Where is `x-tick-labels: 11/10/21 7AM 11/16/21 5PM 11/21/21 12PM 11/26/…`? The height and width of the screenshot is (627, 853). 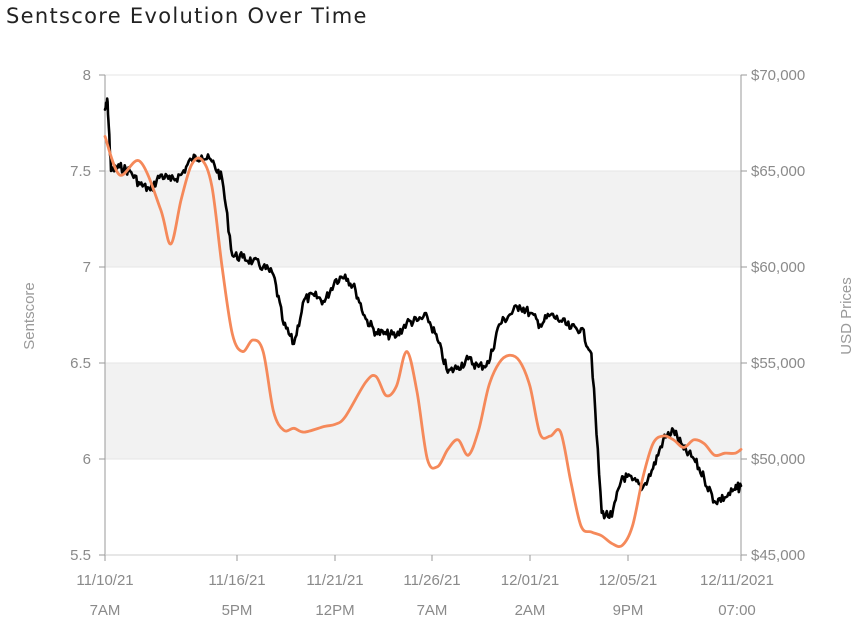 x-tick-labels: 11/10/21 7AM 11/16/21 5PM 11/21/21 12PM 11/26/… is located at coordinates (425, 595).